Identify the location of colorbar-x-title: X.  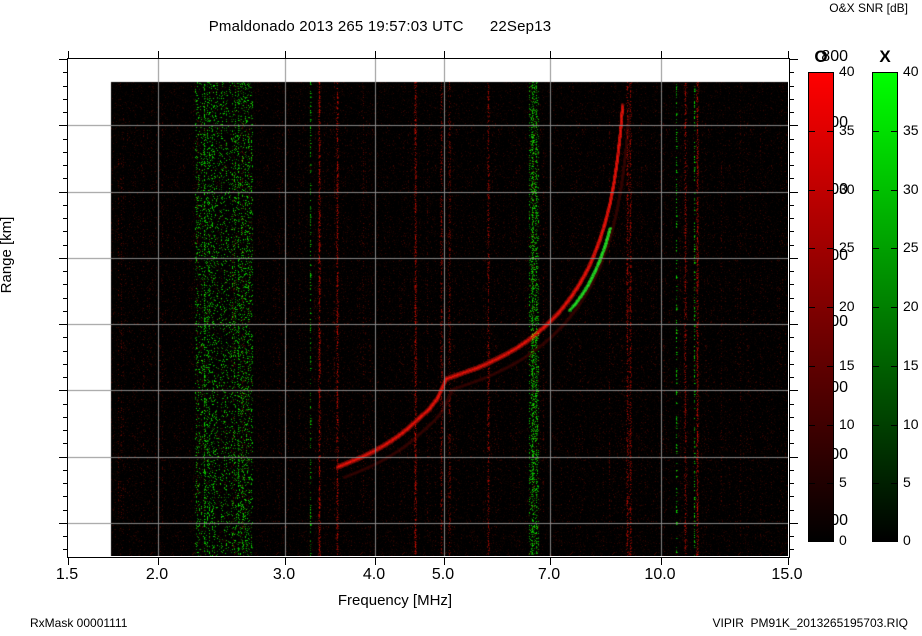
(885, 56).